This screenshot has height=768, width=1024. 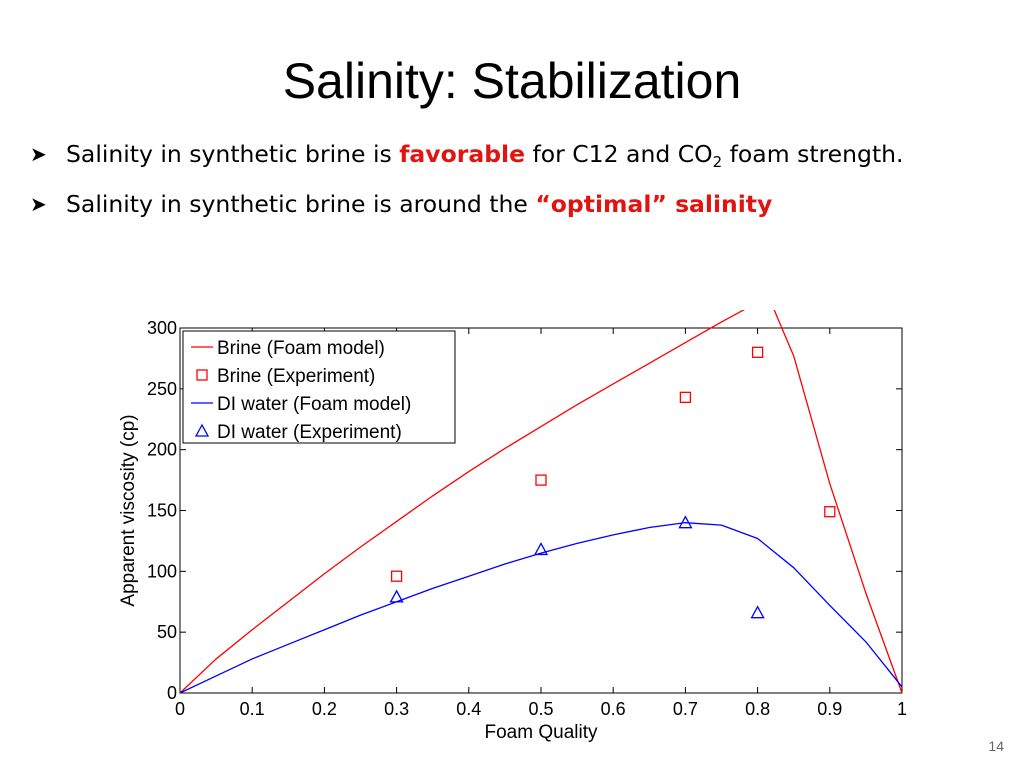 I want to click on x-tick-label: 1, so click(x=902, y=709).